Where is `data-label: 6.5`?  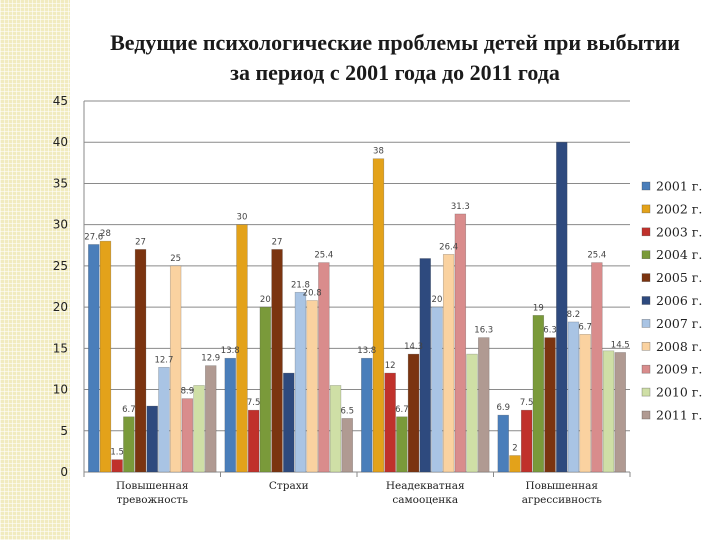
data-label: 6.5 is located at coordinates (347, 411).